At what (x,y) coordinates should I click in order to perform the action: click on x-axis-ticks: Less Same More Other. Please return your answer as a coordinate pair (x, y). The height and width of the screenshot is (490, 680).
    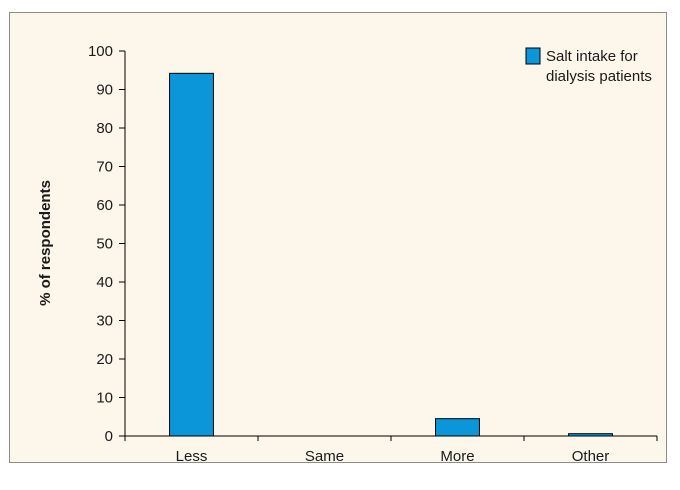
    Looking at the image, I should click on (391, 450).